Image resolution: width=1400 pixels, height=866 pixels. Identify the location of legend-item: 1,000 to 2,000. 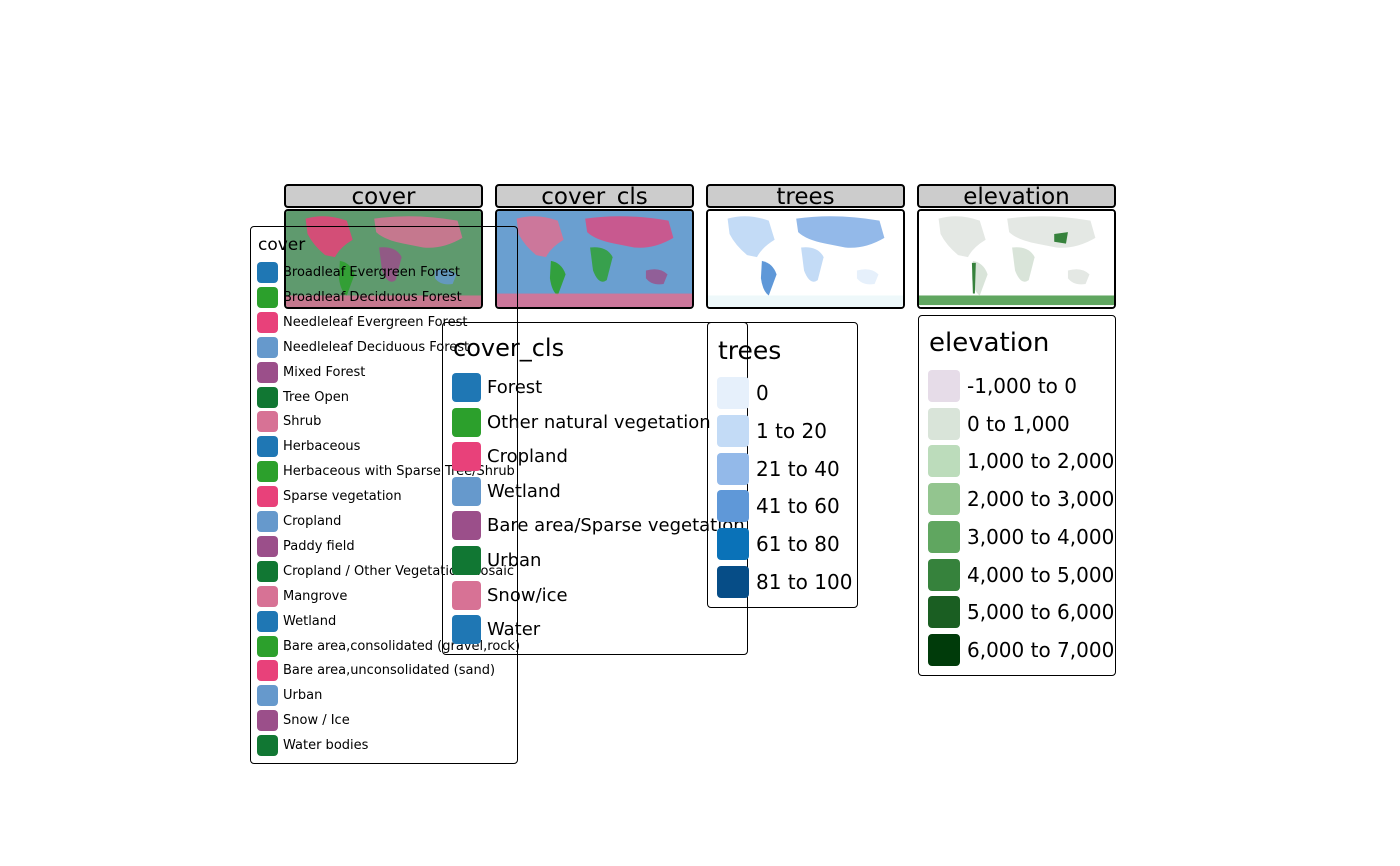
(1021, 461).